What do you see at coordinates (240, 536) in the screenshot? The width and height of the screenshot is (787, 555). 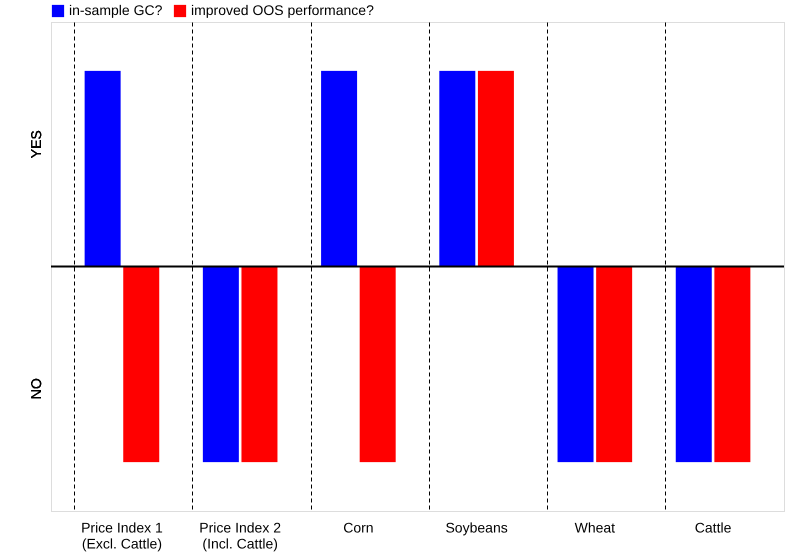 I see `x-tick-label: Price Index 2 (Incl. Cattle)` at bounding box center [240, 536].